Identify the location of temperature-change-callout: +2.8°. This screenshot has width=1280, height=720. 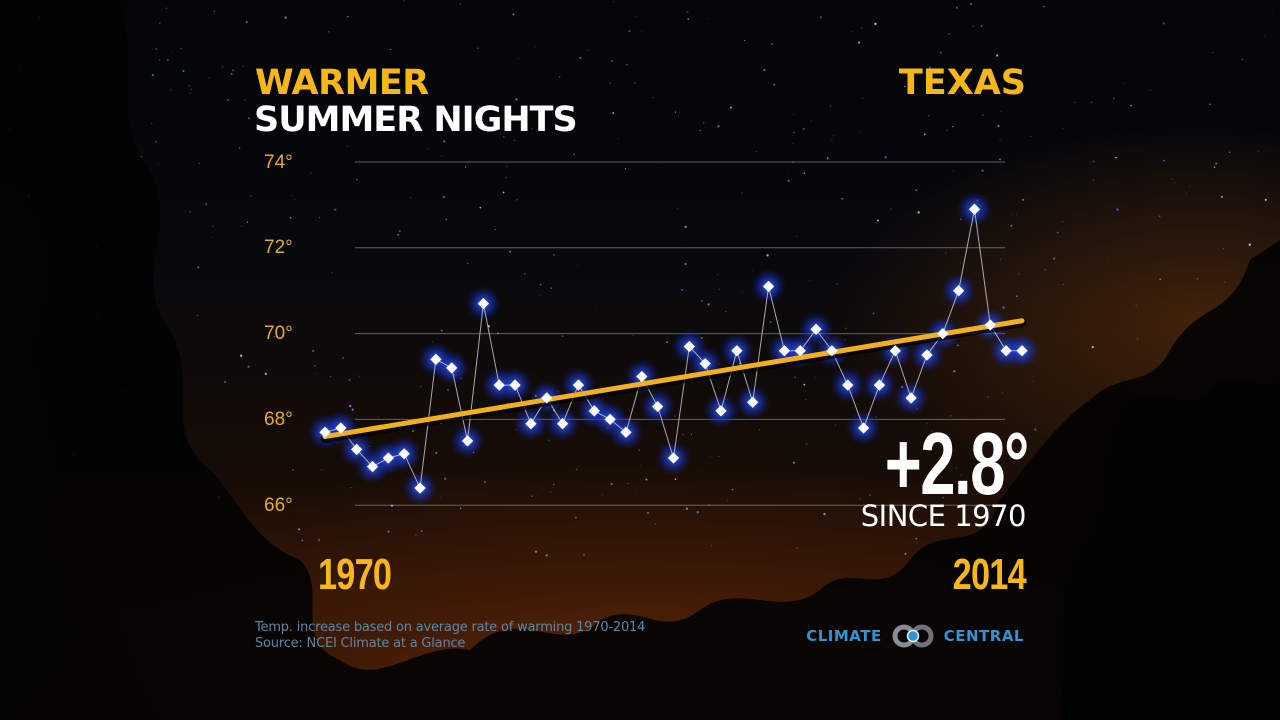
(957, 463).